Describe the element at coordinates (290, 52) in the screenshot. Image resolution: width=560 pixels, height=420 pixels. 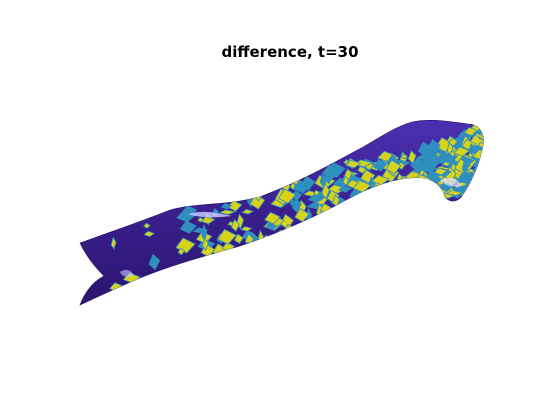
I see `figure-title: difference, t=30` at that location.